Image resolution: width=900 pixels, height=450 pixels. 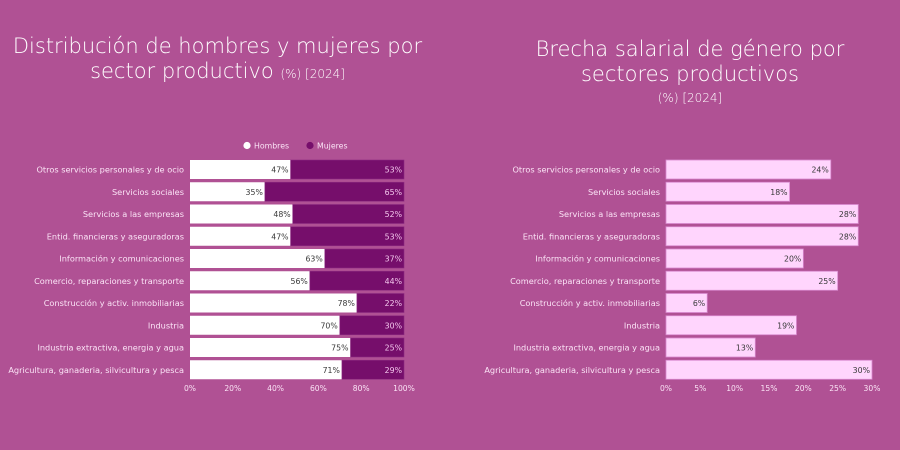 I want to click on x-tick-label: 60%, so click(x=318, y=388).